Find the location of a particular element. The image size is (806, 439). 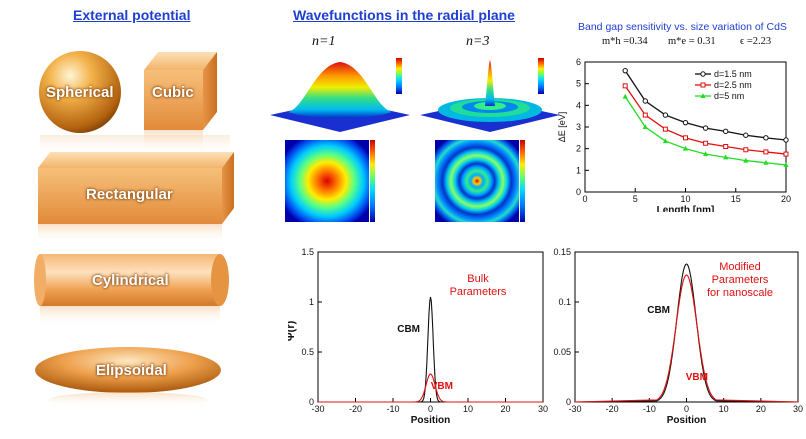

ellipsoid-shape is located at coordinates (128, 377).